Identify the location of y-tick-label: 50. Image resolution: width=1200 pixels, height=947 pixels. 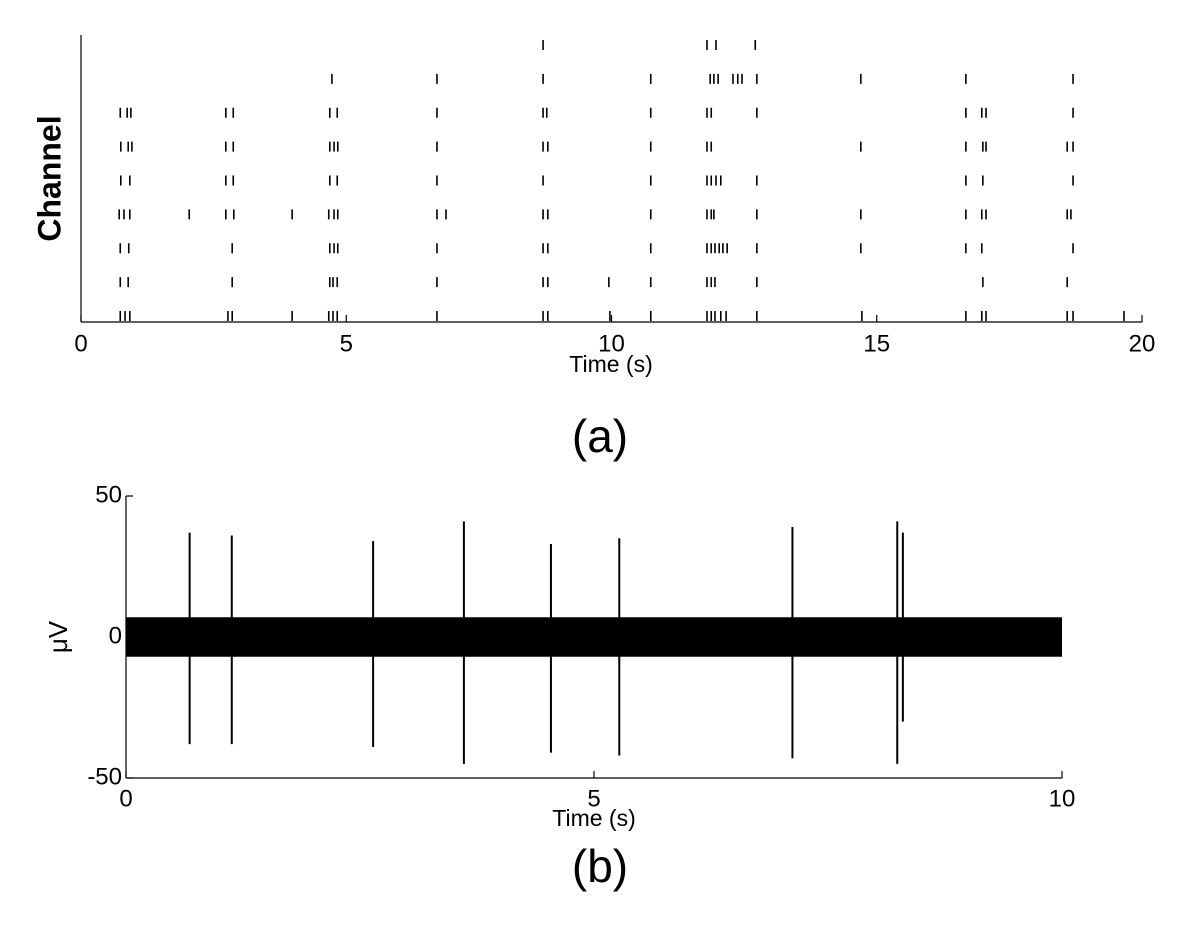
(108, 494).